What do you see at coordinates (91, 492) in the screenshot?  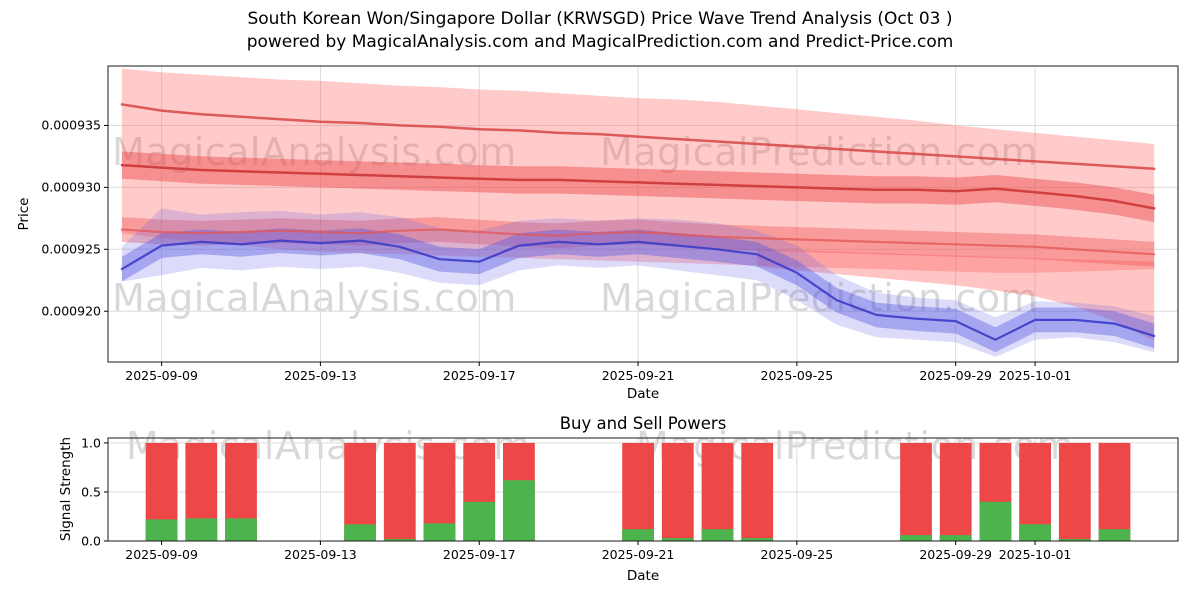 I see `y-tick-label: 0.5` at bounding box center [91, 492].